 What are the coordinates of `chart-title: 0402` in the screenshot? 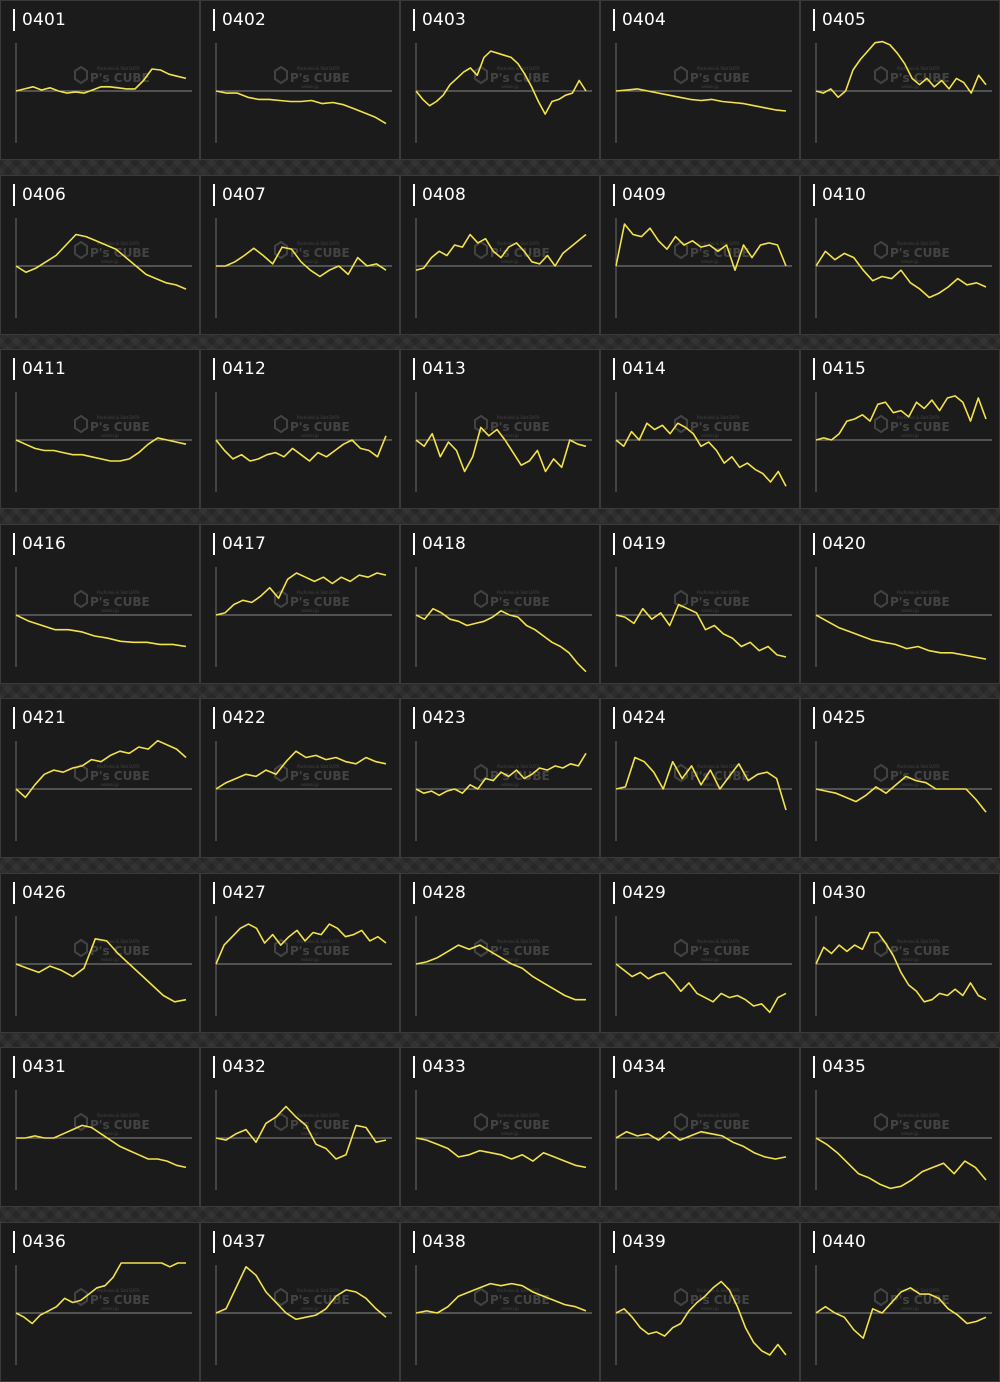 It's located at (239, 20).